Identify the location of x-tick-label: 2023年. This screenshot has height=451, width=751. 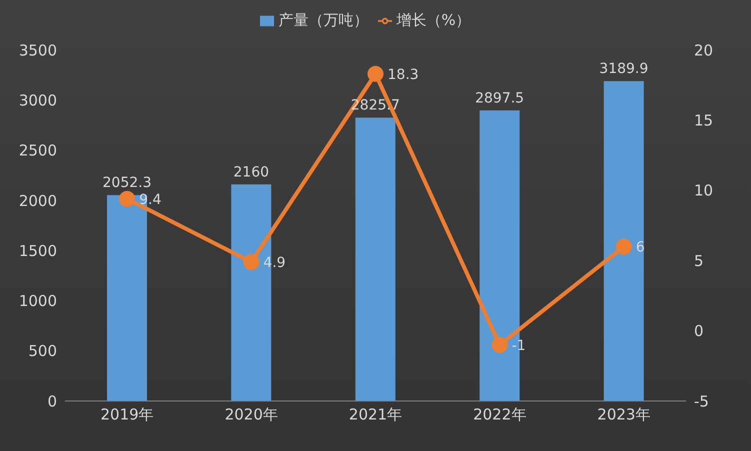
(623, 415).